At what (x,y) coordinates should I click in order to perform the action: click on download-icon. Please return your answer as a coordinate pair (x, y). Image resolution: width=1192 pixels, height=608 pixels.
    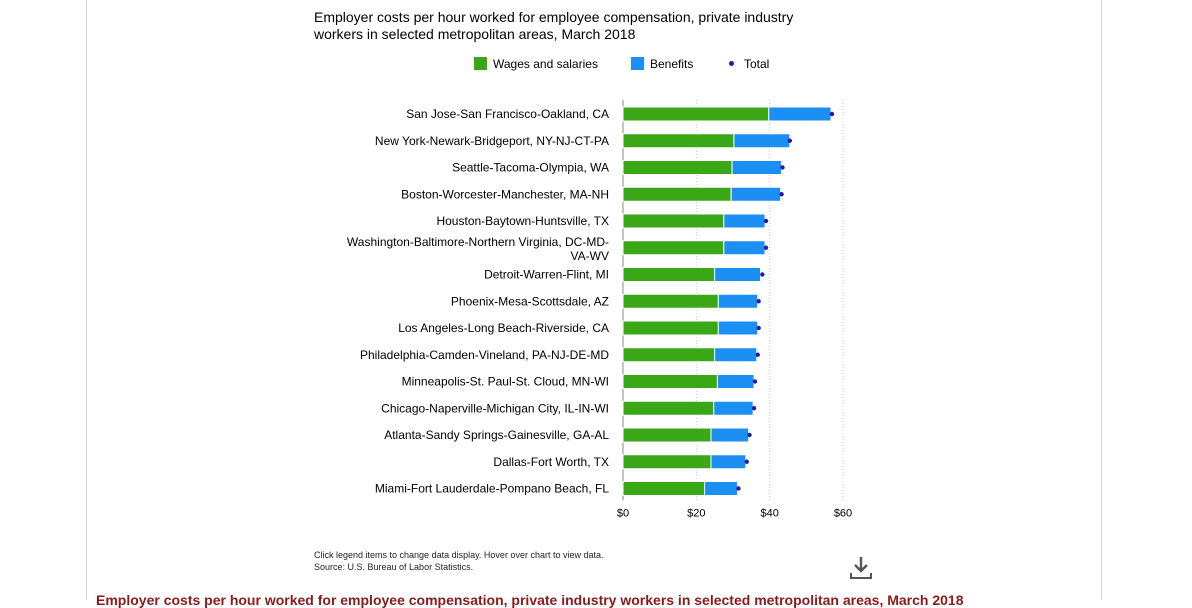
    Looking at the image, I should click on (861, 568).